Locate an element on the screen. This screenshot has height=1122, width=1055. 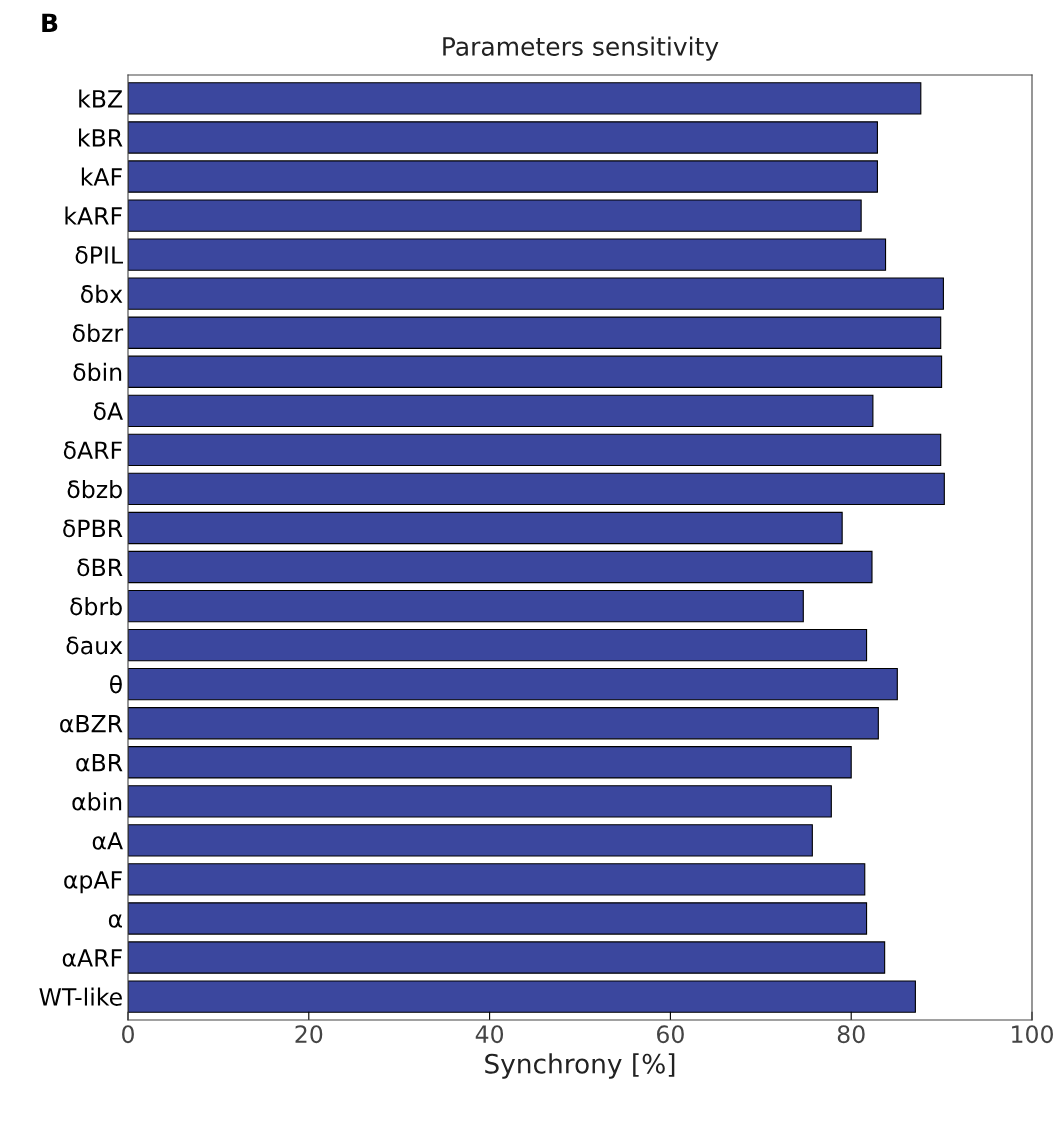
y-tick-label: WT-like is located at coordinates (80, 996).